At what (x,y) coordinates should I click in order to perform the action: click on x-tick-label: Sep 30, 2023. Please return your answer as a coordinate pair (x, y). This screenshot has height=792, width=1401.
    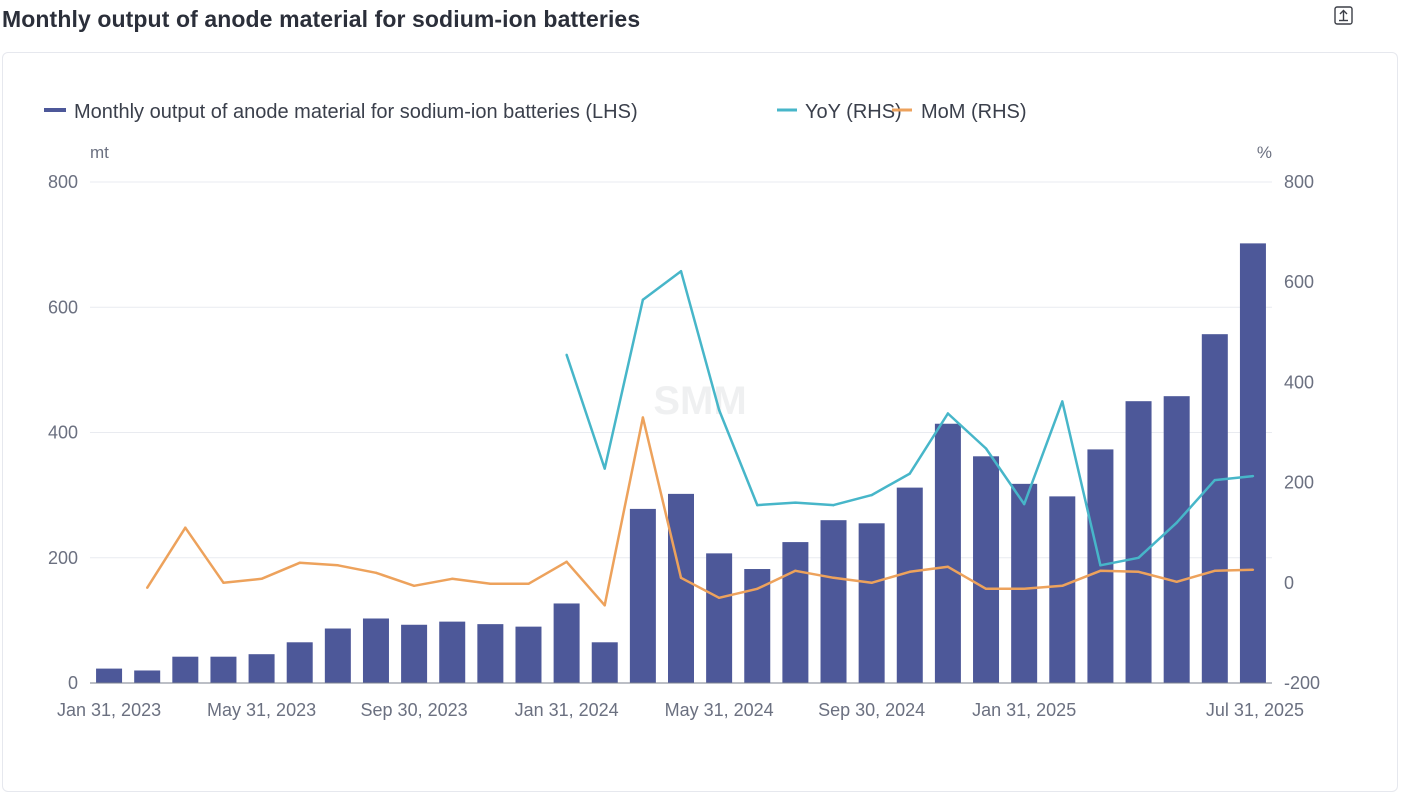
    Looking at the image, I should click on (414, 710).